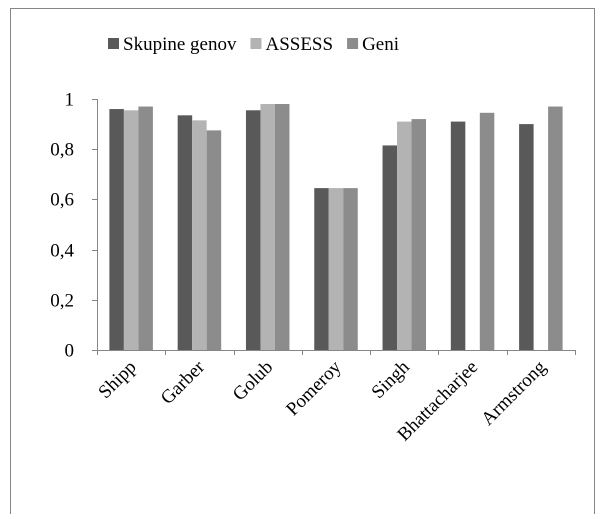 Image resolution: width=603 pixels, height=519 pixels. I want to click on legend-label: Geni, so click(380, 44).